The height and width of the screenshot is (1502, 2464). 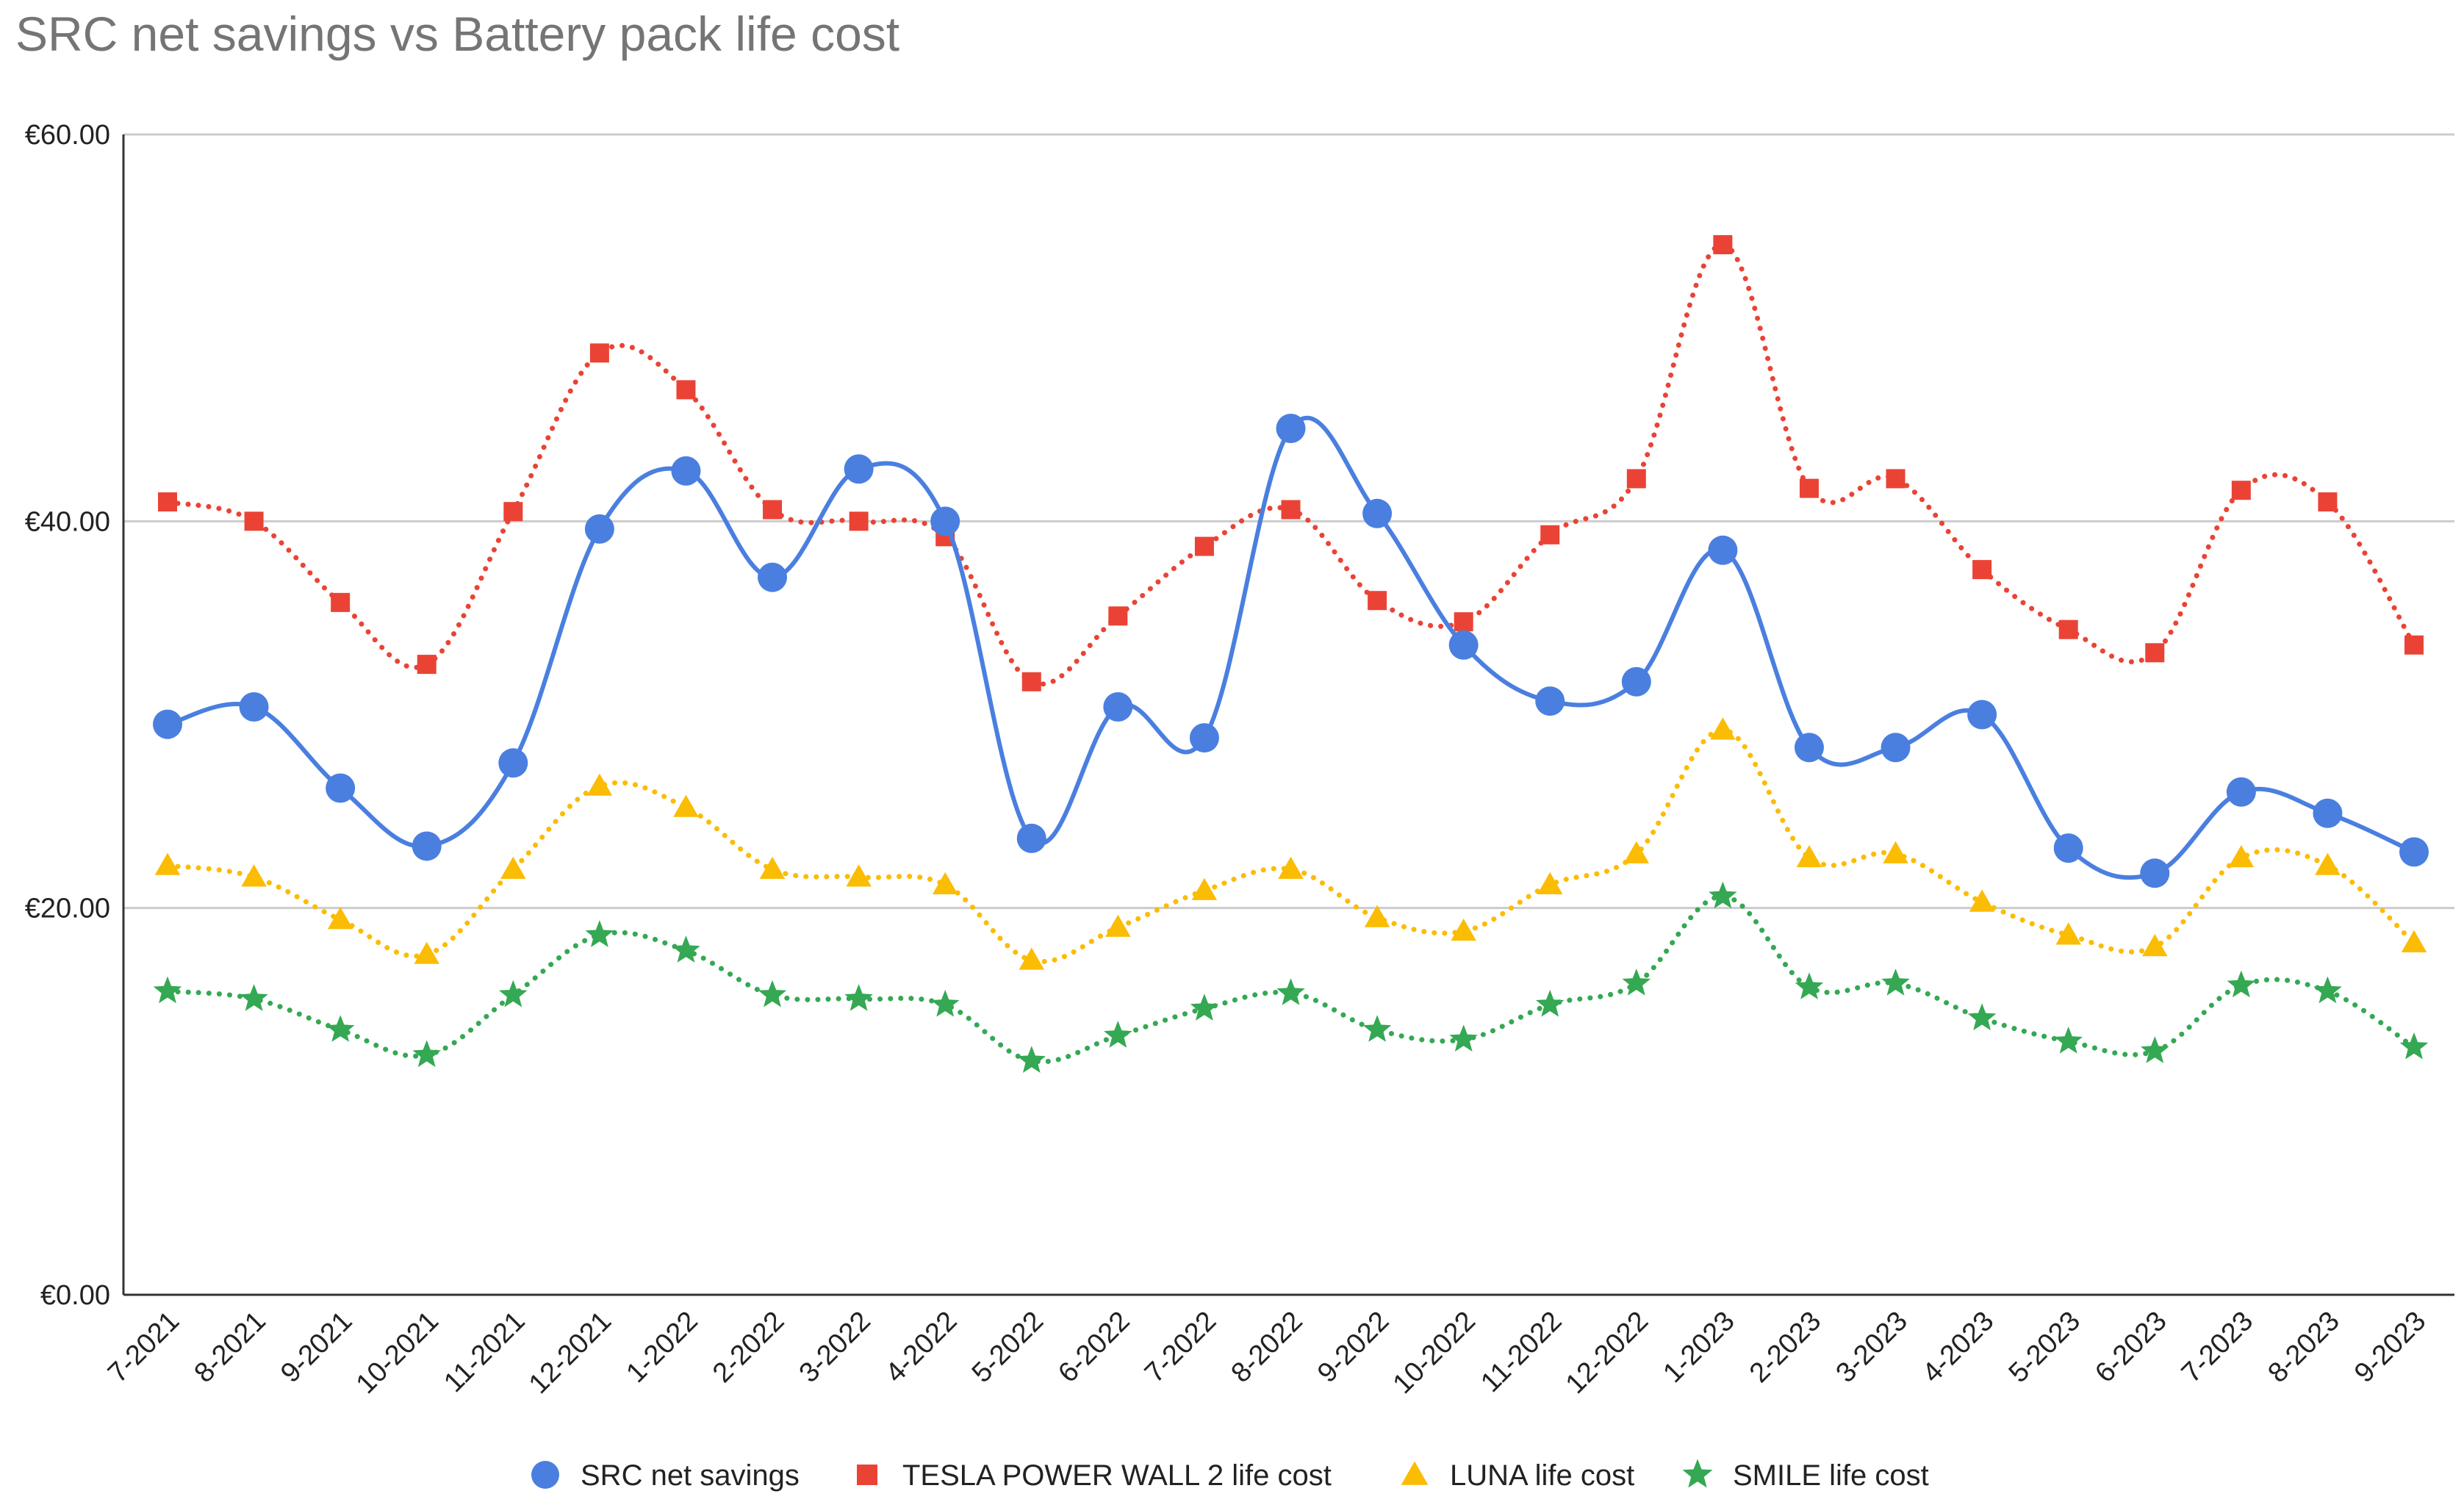 I want to click on x-tick-label: 3-2022, so click(x=835, y=1347).